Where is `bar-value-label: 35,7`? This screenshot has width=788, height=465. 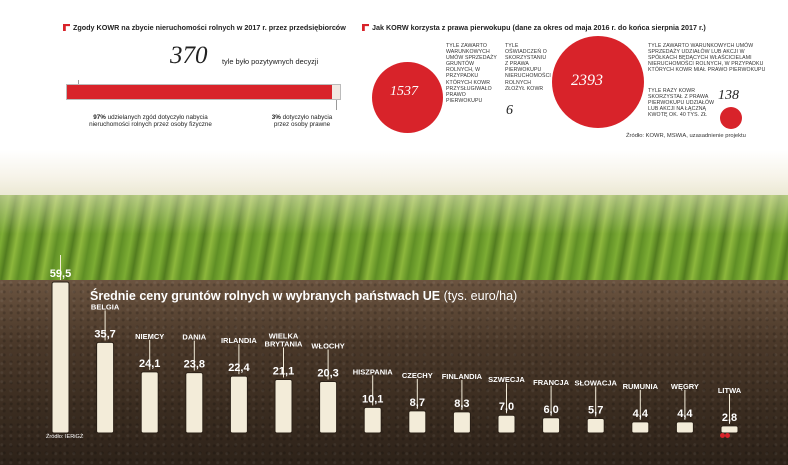 bar-value-label: 35,7 is located at coordinates (104, 334).